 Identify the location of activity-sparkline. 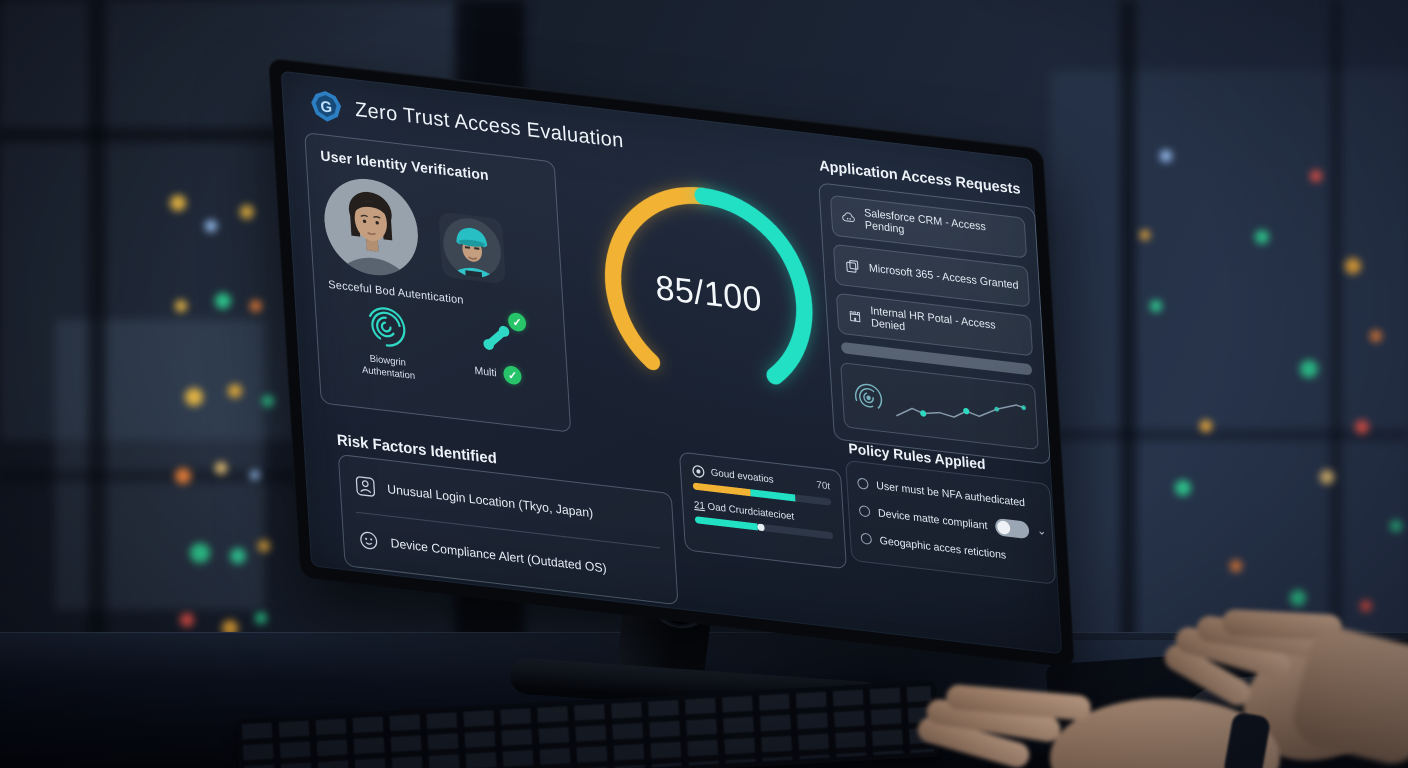
(961, 411).